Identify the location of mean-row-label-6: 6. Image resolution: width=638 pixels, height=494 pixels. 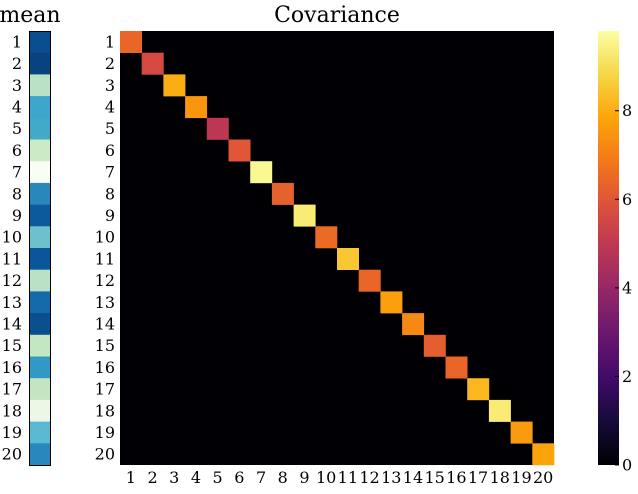
(17, 150).